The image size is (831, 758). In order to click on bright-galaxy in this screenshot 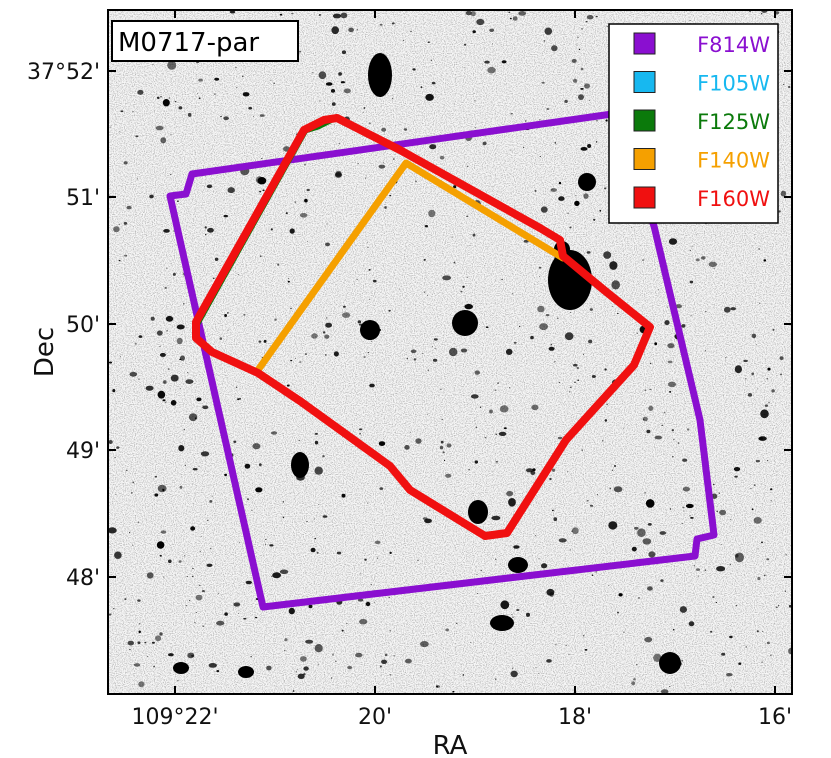, I will do `click(380, 75)`.